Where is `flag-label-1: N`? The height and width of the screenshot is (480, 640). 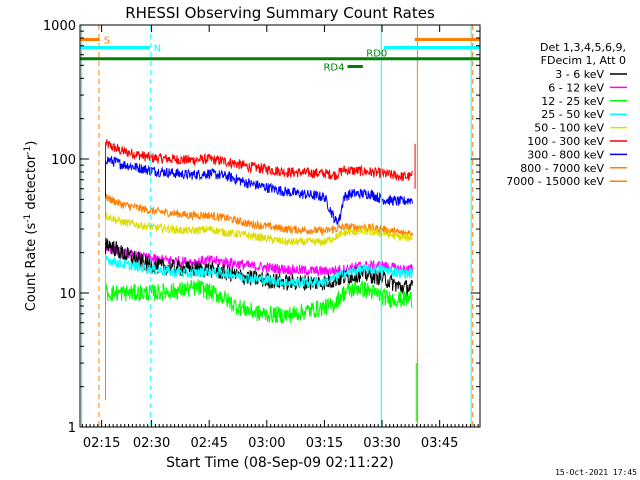
flag-label-1: N is located at coordinates (157, 48).